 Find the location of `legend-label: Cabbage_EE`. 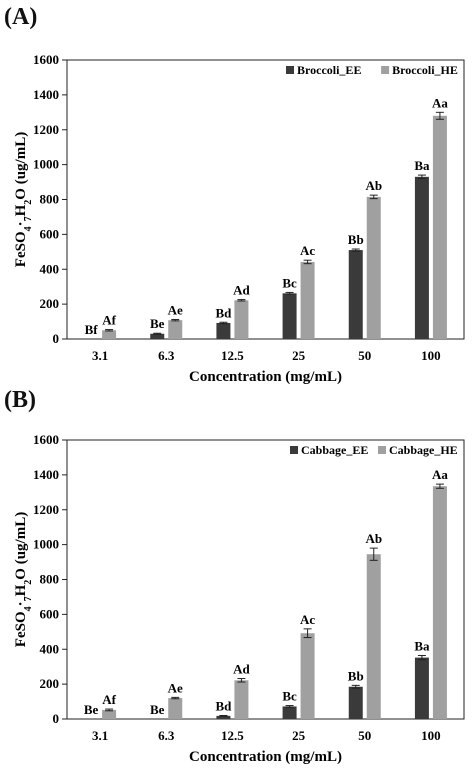

legend-label: Cabbage_EE is located at coordinates (334, 450).